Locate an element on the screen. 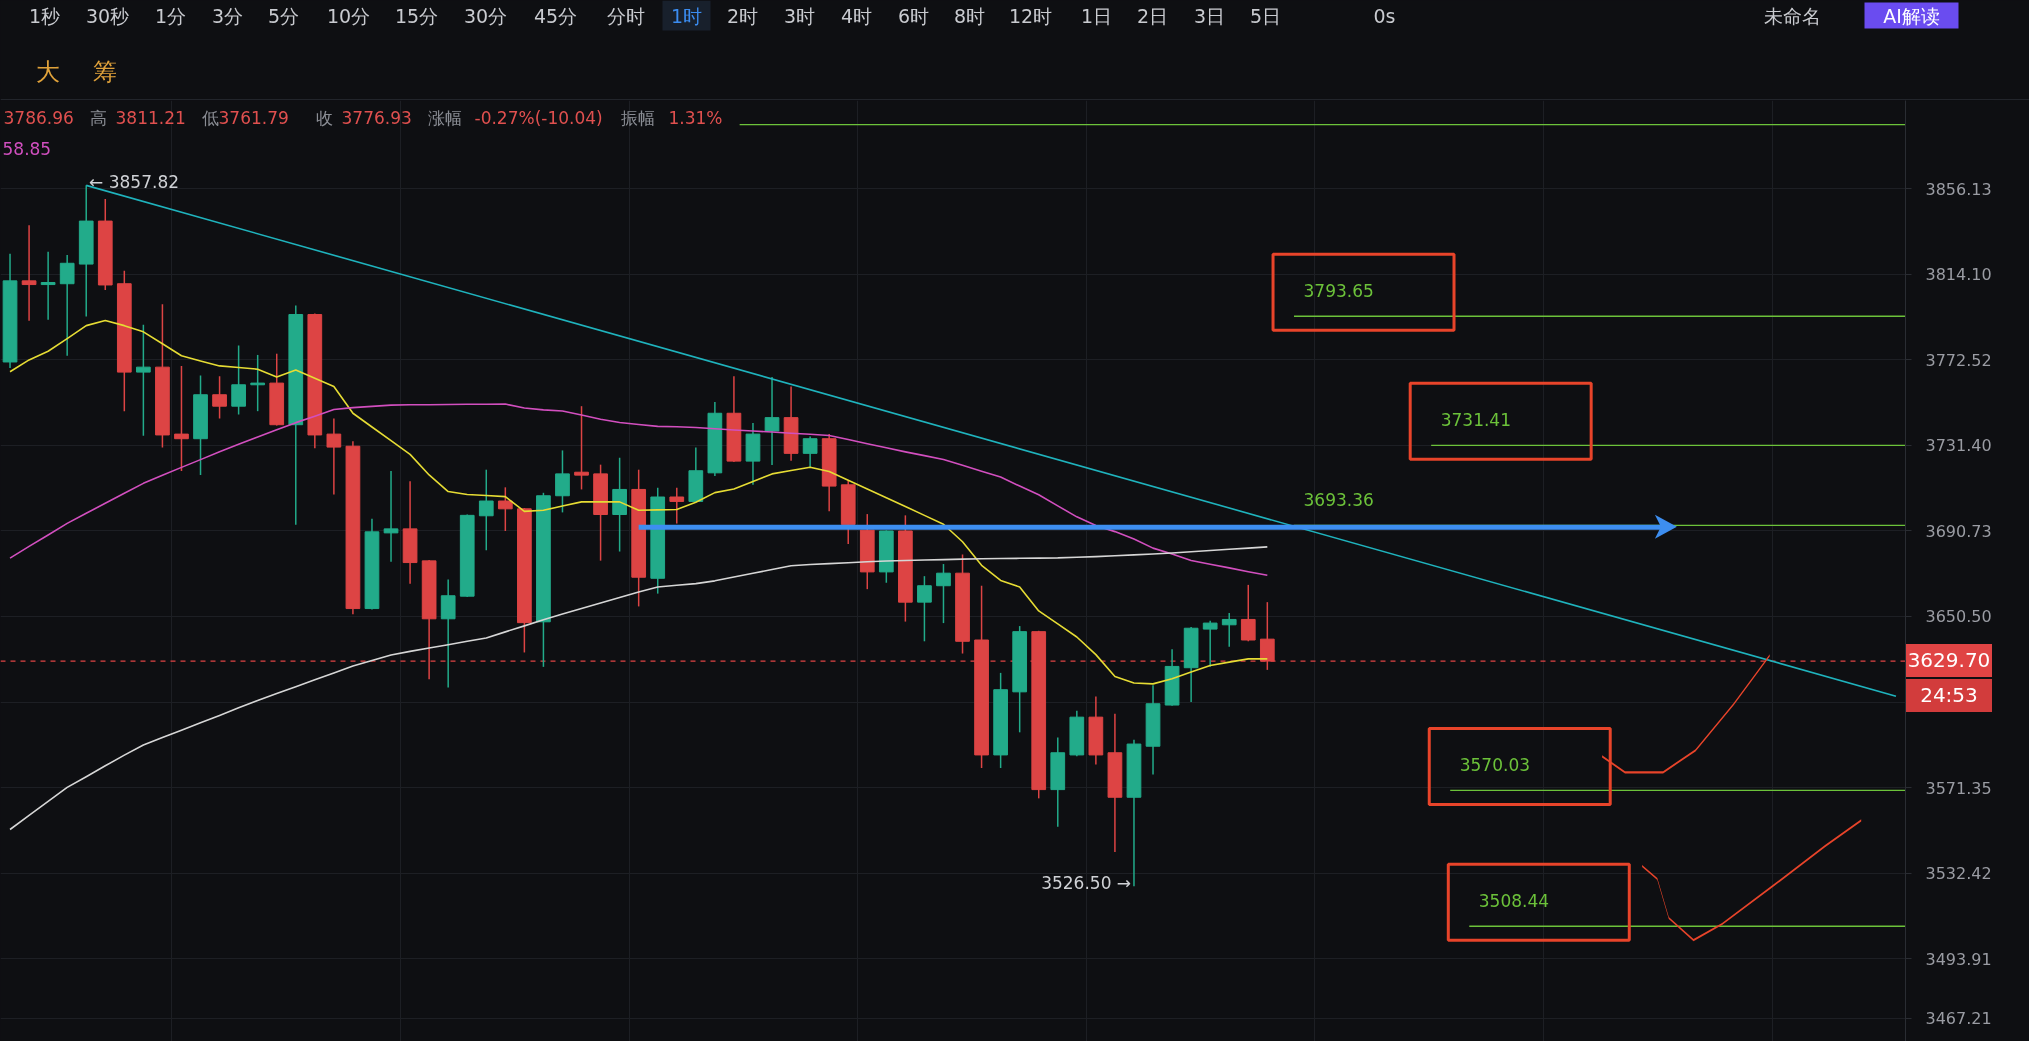  y-tick-label: 3532.42 is located at coordinates (1958, 874).